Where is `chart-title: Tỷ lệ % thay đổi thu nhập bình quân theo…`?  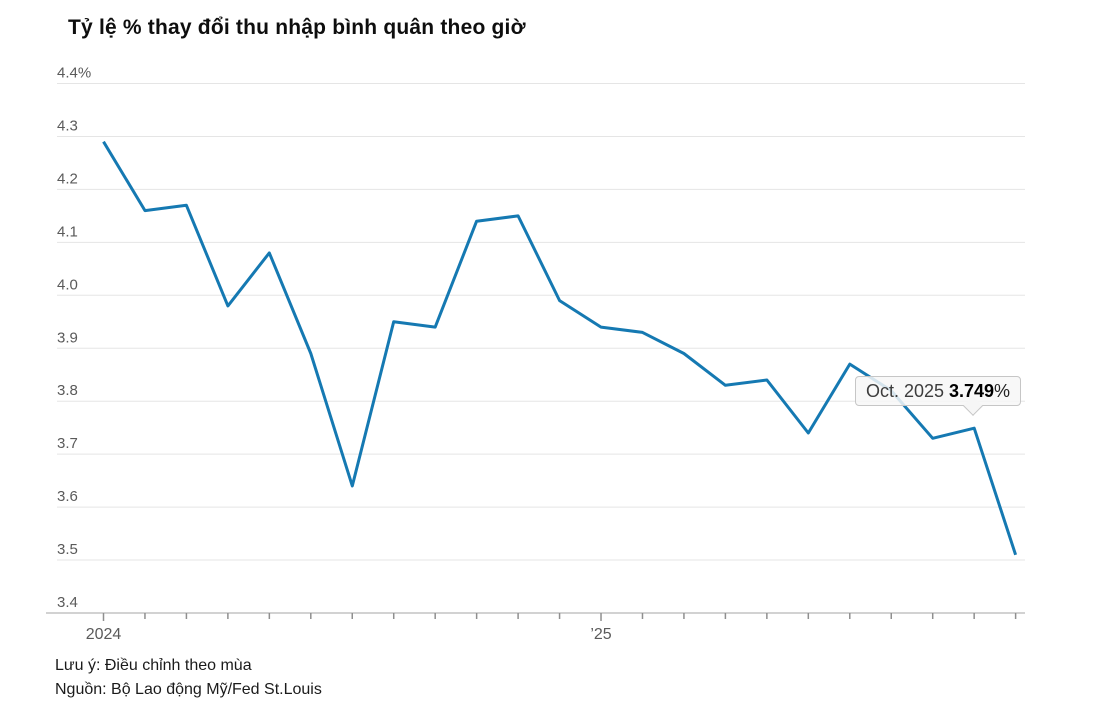
chart-title: Tỷ lệ % thay đổi thu nhập bình quân theo… is located at coordinates (297, 27).